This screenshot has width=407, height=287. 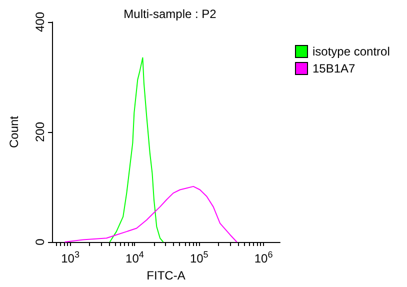 I want to click on x-axis-title: FITC-A, so click(x=166, y=275).